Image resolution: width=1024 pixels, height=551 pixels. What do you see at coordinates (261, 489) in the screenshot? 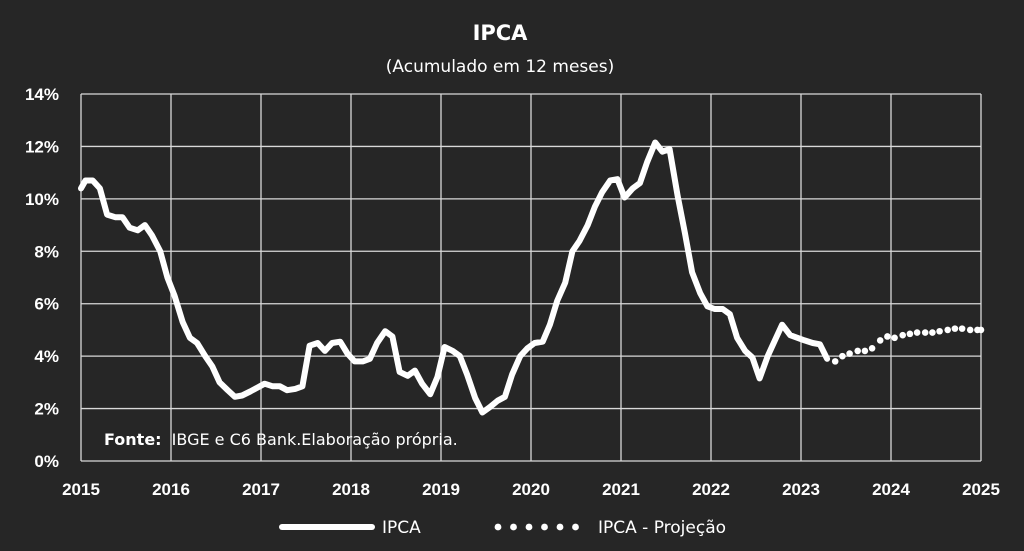
I see `x-tick-label: 2017` at bounding box center [261, 489].